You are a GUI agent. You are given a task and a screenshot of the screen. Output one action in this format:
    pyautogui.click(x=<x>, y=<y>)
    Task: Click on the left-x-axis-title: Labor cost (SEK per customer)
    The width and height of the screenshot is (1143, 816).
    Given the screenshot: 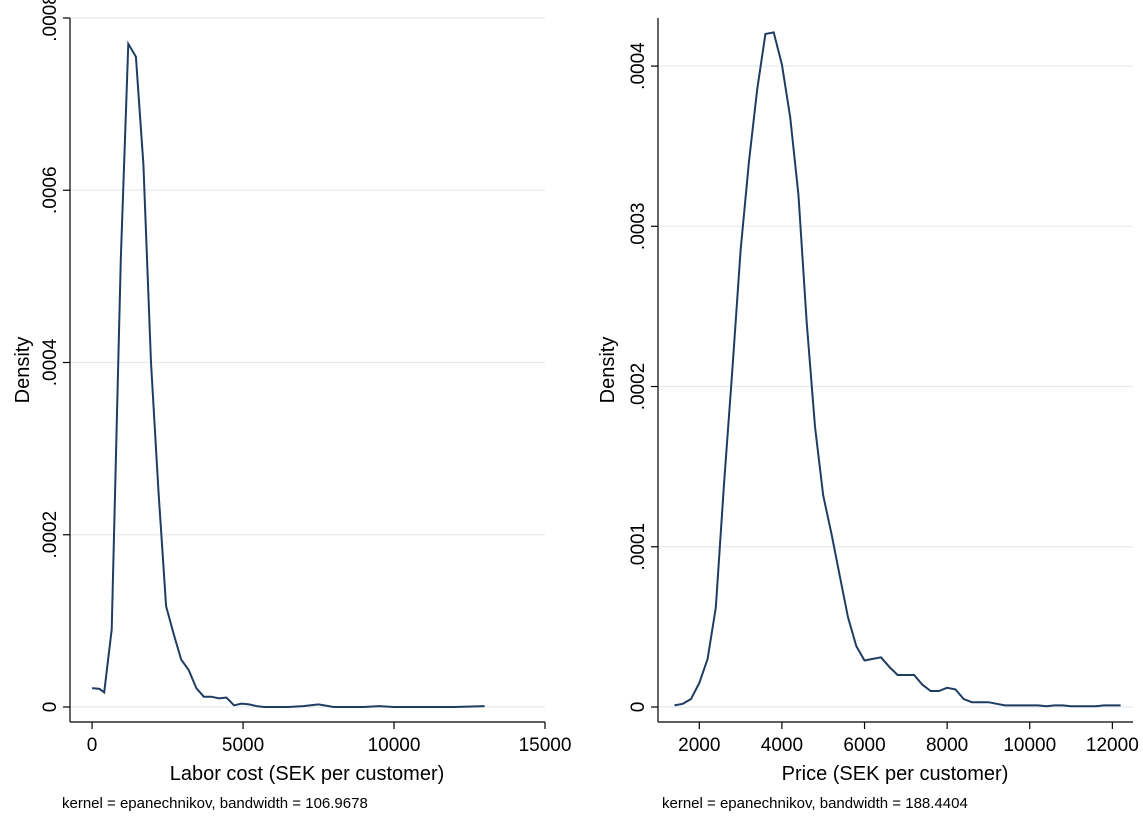 What is the action you would take?
    pyautogui.click(x=307, y=774)
    